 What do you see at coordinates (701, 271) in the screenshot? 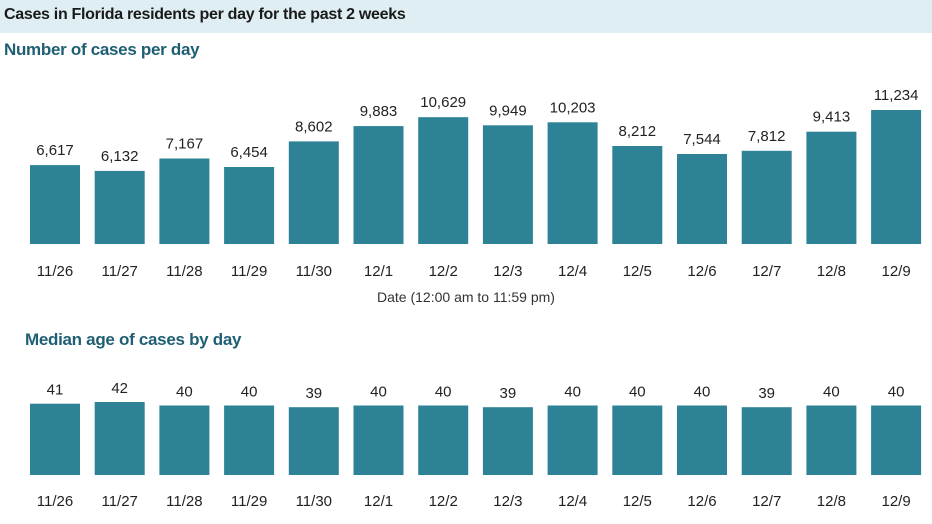
I see `cases-tick-label: 12/6` at bounding box center [701, 271].